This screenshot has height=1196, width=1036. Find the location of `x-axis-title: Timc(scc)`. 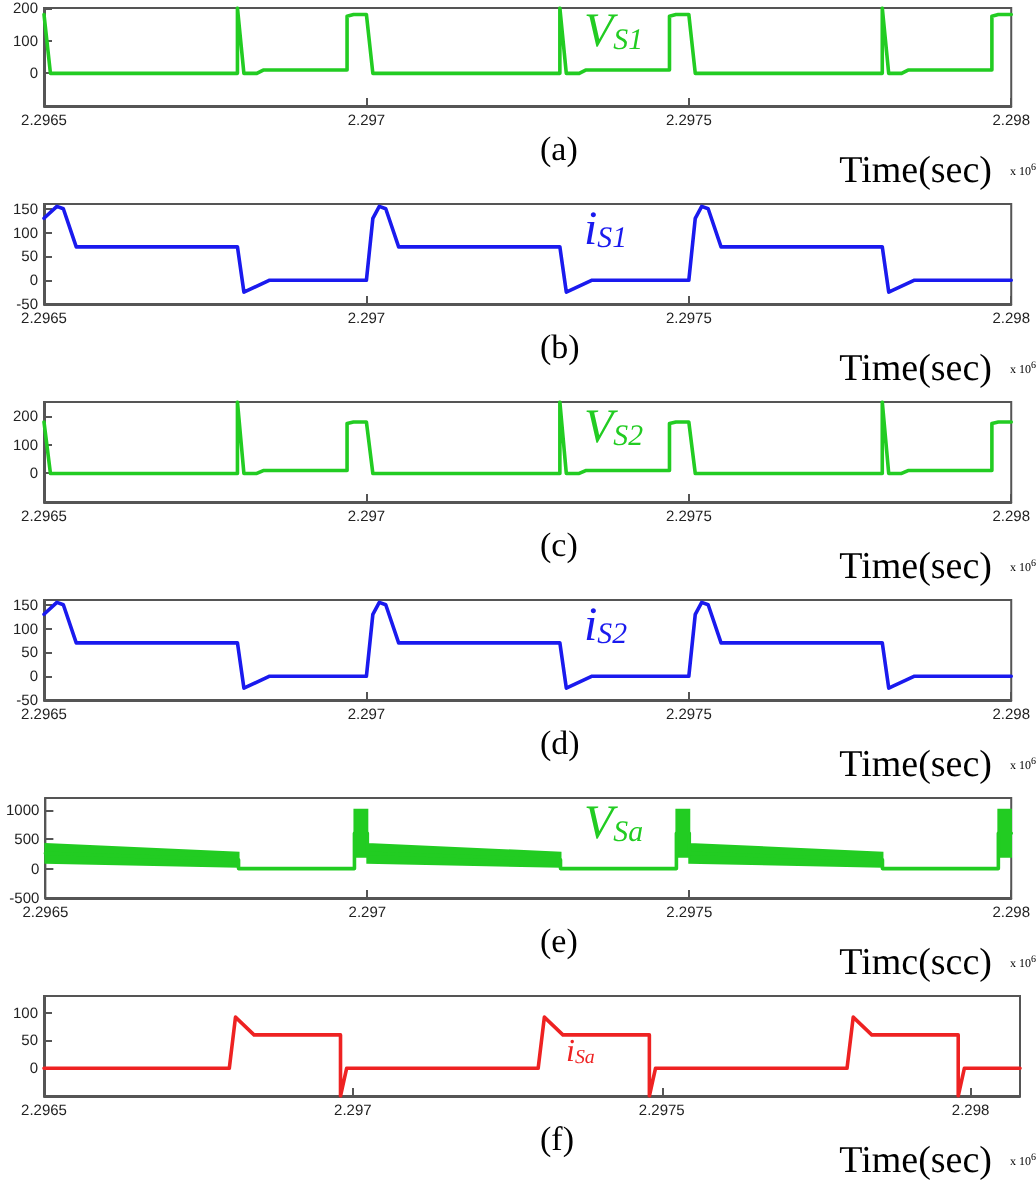

x-axis-title: Timc(scc) is located at coordinates (915, 963).